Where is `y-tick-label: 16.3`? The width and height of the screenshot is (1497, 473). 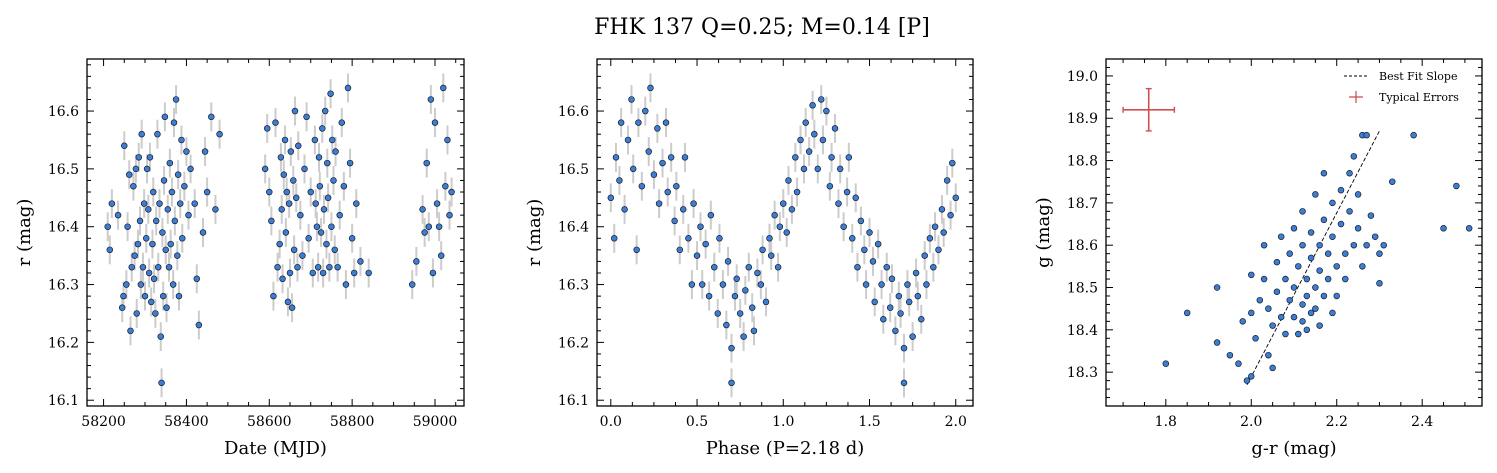
y-tick-label: 16.3 is located at coordinates (63, 286).